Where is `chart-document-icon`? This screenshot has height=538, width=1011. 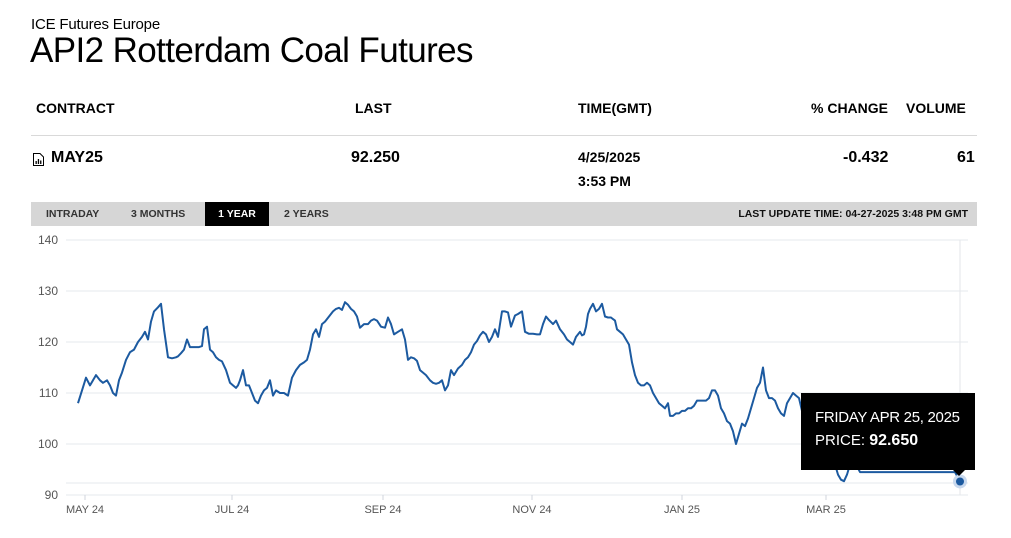 chart-document-icon is located at coordinates (38, 159).